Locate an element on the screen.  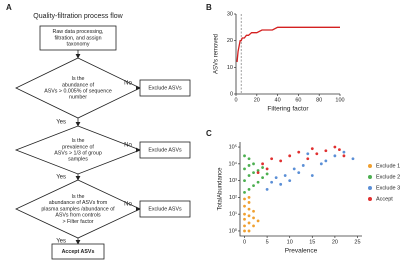
node-text: filtration, and assign is located at coordinates (77, 38).